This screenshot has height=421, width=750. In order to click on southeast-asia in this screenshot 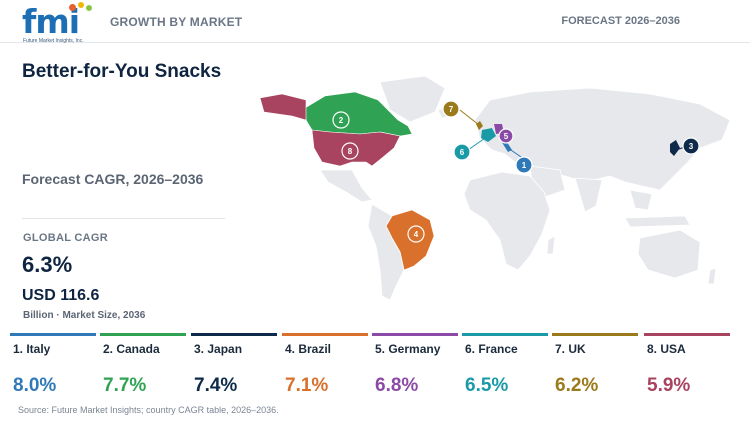, I will do `click(641, 200)`.